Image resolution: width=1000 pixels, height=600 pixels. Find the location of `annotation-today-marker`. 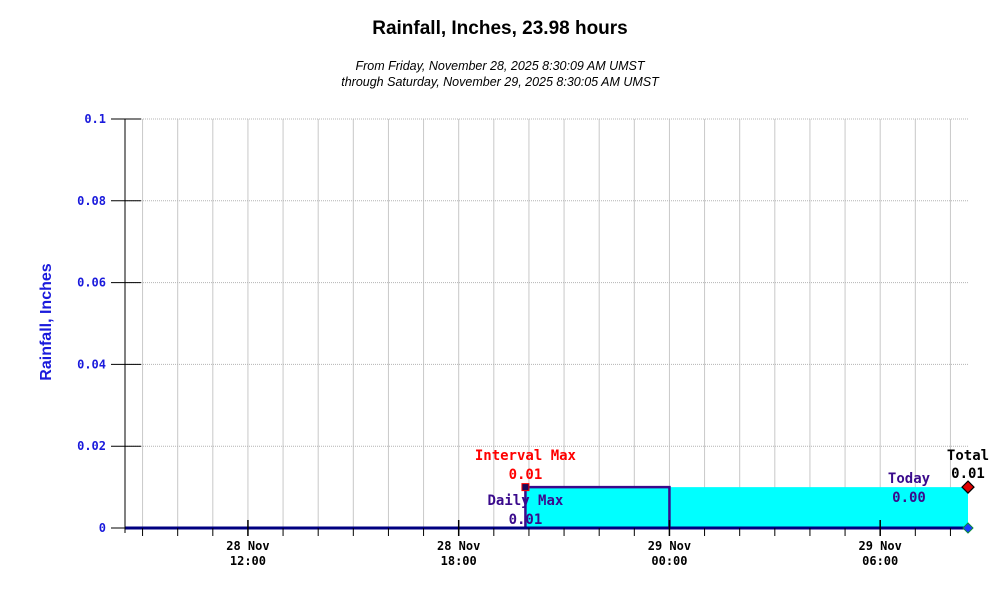

annotation-today-marker is located at coordinates (968, 528).